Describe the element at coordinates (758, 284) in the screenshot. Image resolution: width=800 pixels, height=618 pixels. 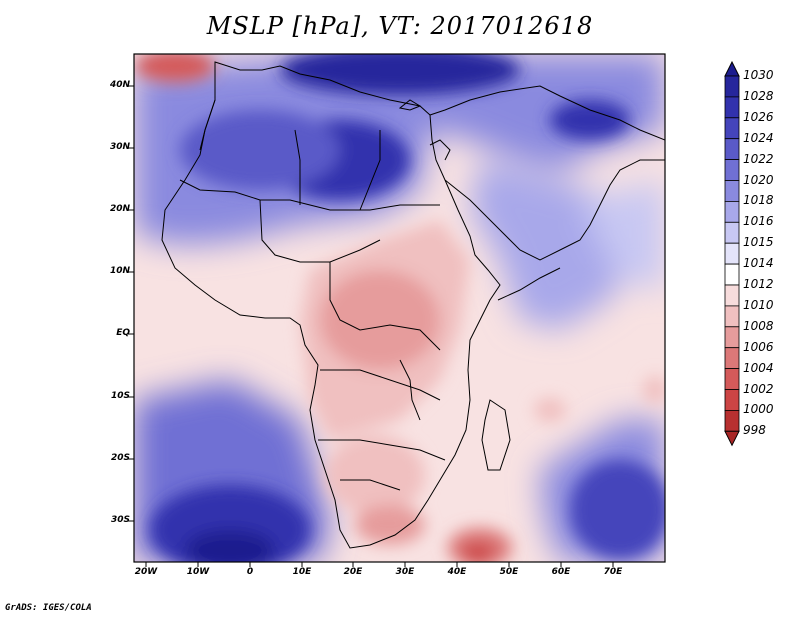
I see `colorbar-label: 1012` at that location.